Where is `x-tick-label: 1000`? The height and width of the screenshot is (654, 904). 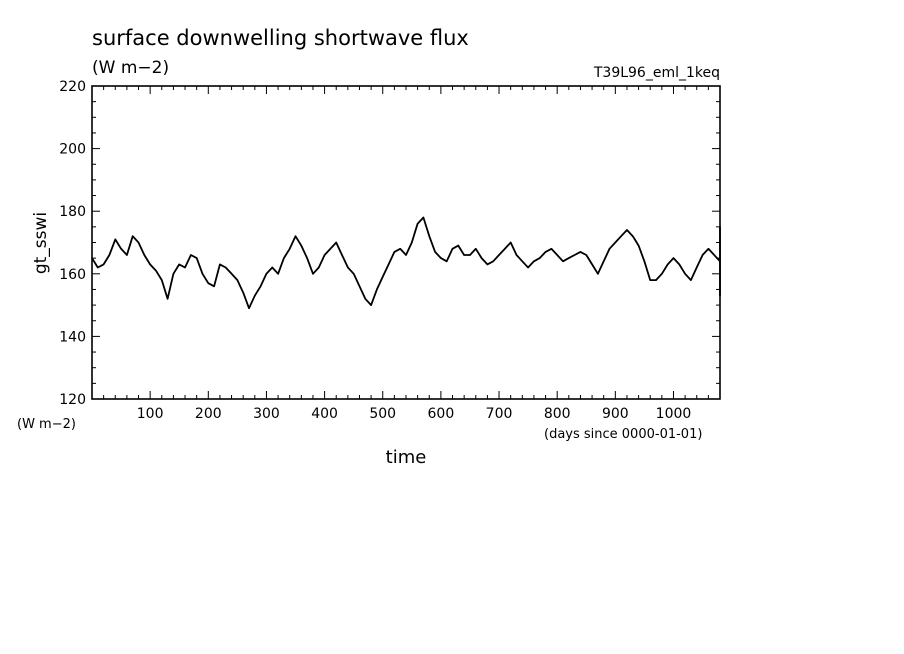 x-tick-label: 1000 is located at coordinates (674, 414).